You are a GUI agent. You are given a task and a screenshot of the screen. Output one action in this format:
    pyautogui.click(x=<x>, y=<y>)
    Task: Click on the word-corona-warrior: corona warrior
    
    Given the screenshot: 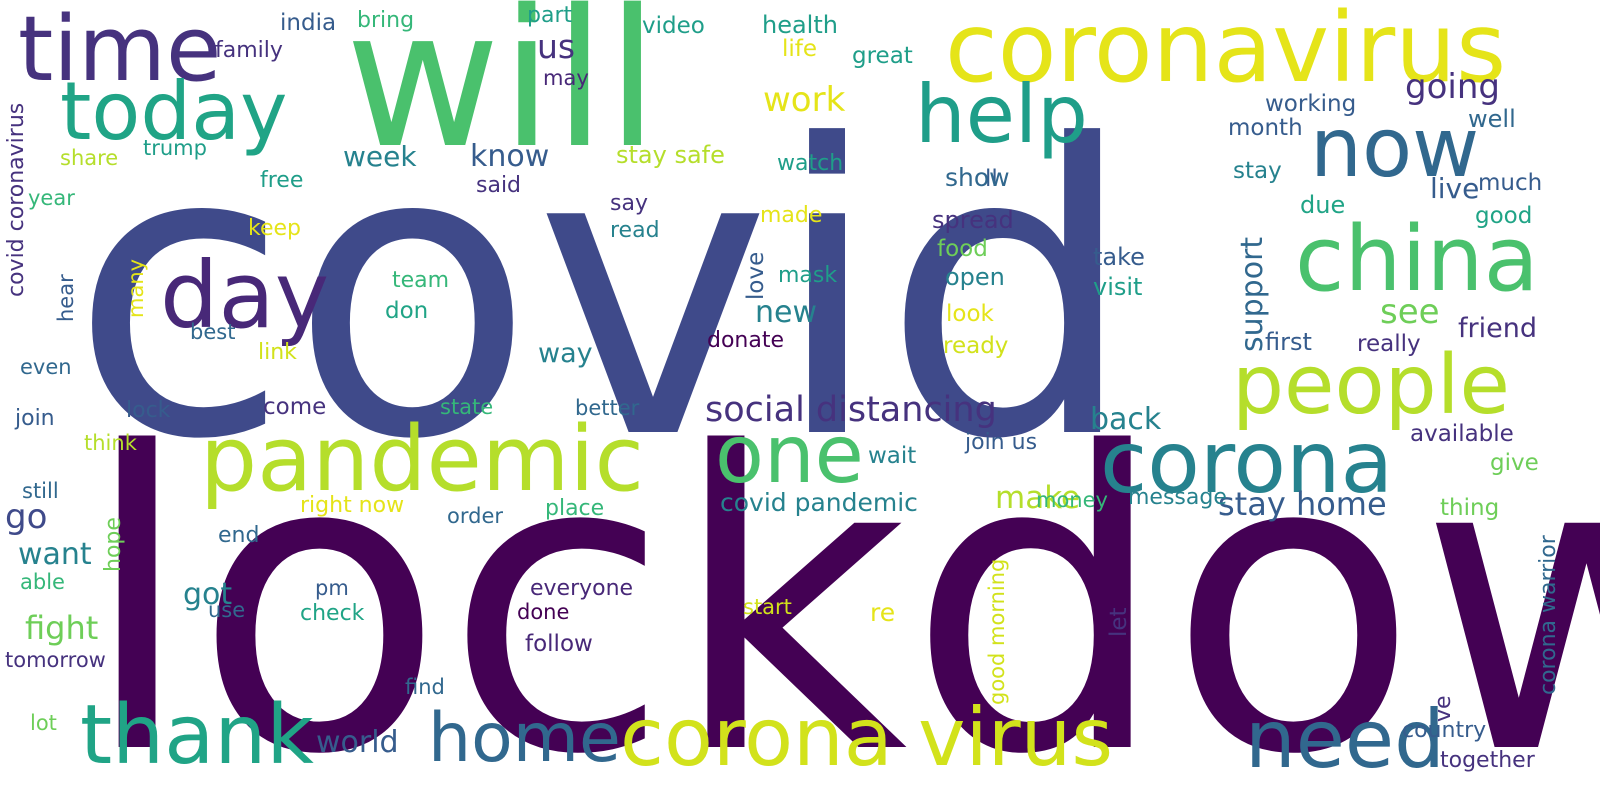 What is the action you would take?
    pyautogui.click(x=1548, y=615)
    